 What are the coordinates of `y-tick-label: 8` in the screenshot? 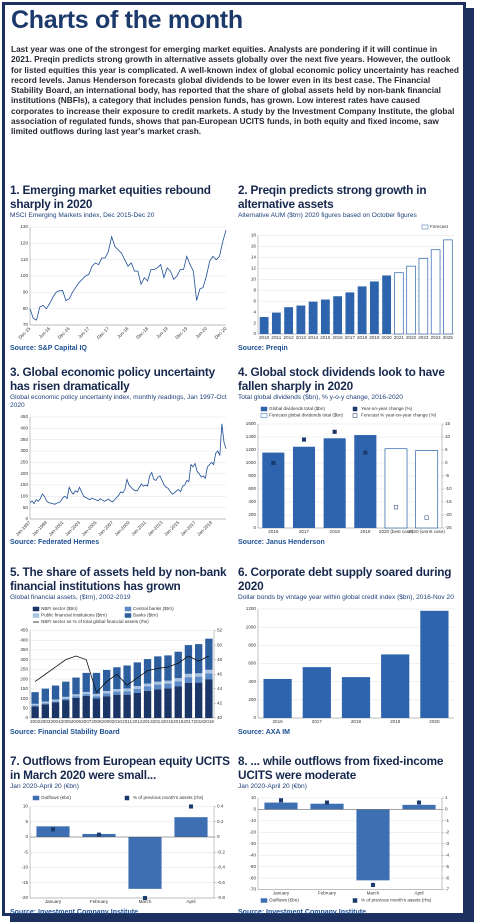 It's located at (254, 289).